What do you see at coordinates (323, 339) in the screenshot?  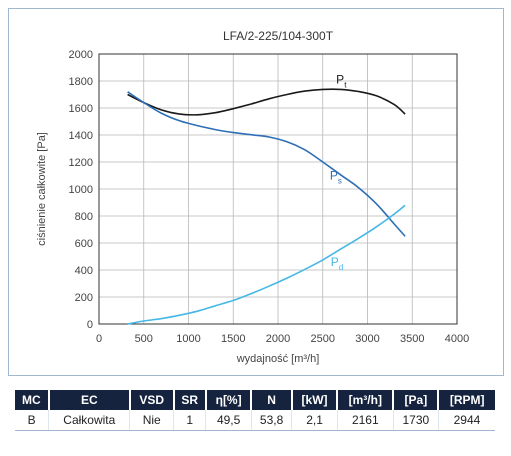 I see `x-tick-label: 2500` at bounding box center [323, 339].